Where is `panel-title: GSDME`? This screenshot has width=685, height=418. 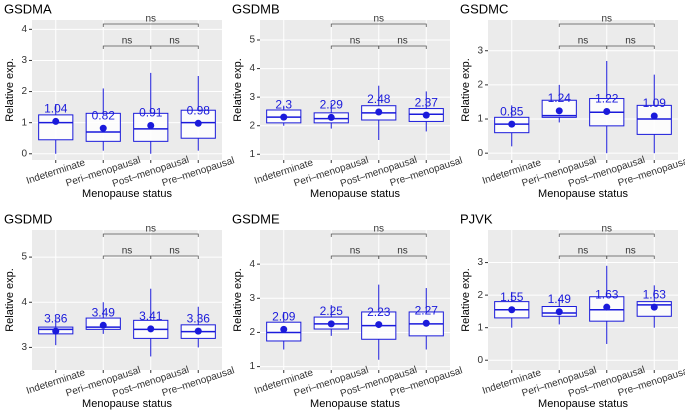 panel-title: GSDME is located at coordinates (256, 218).